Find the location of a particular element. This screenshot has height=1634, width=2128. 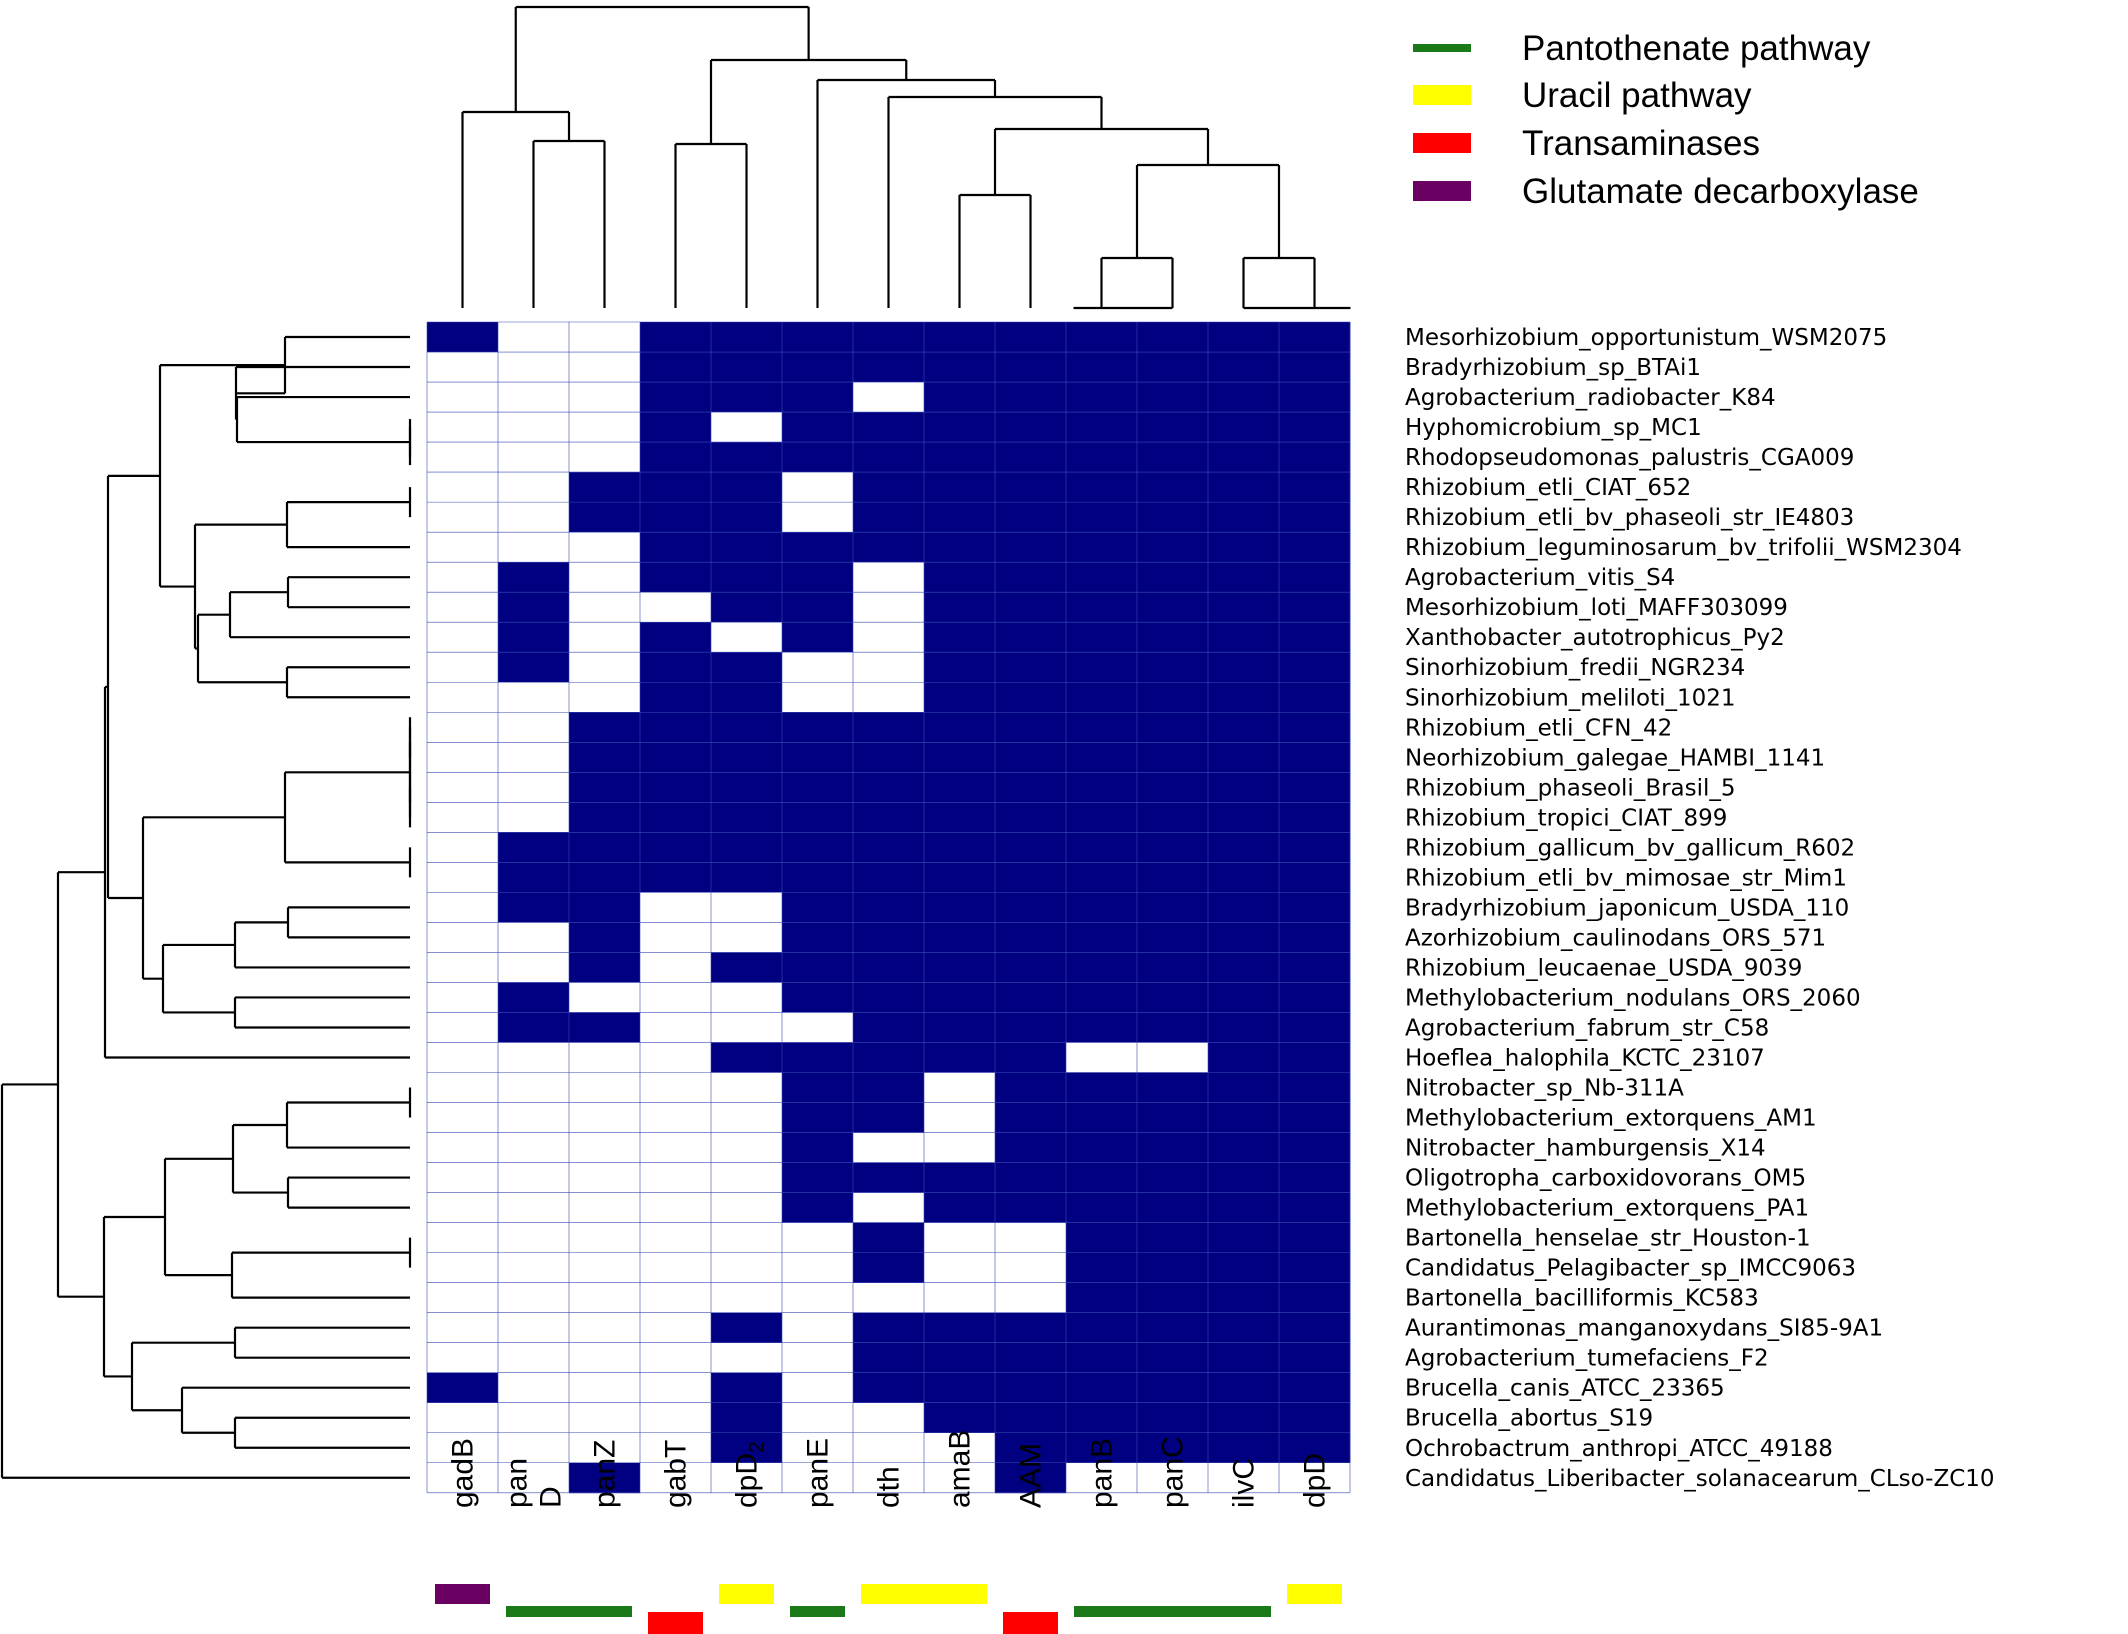

column-label: gadB is located at coordinates (463, 1473).